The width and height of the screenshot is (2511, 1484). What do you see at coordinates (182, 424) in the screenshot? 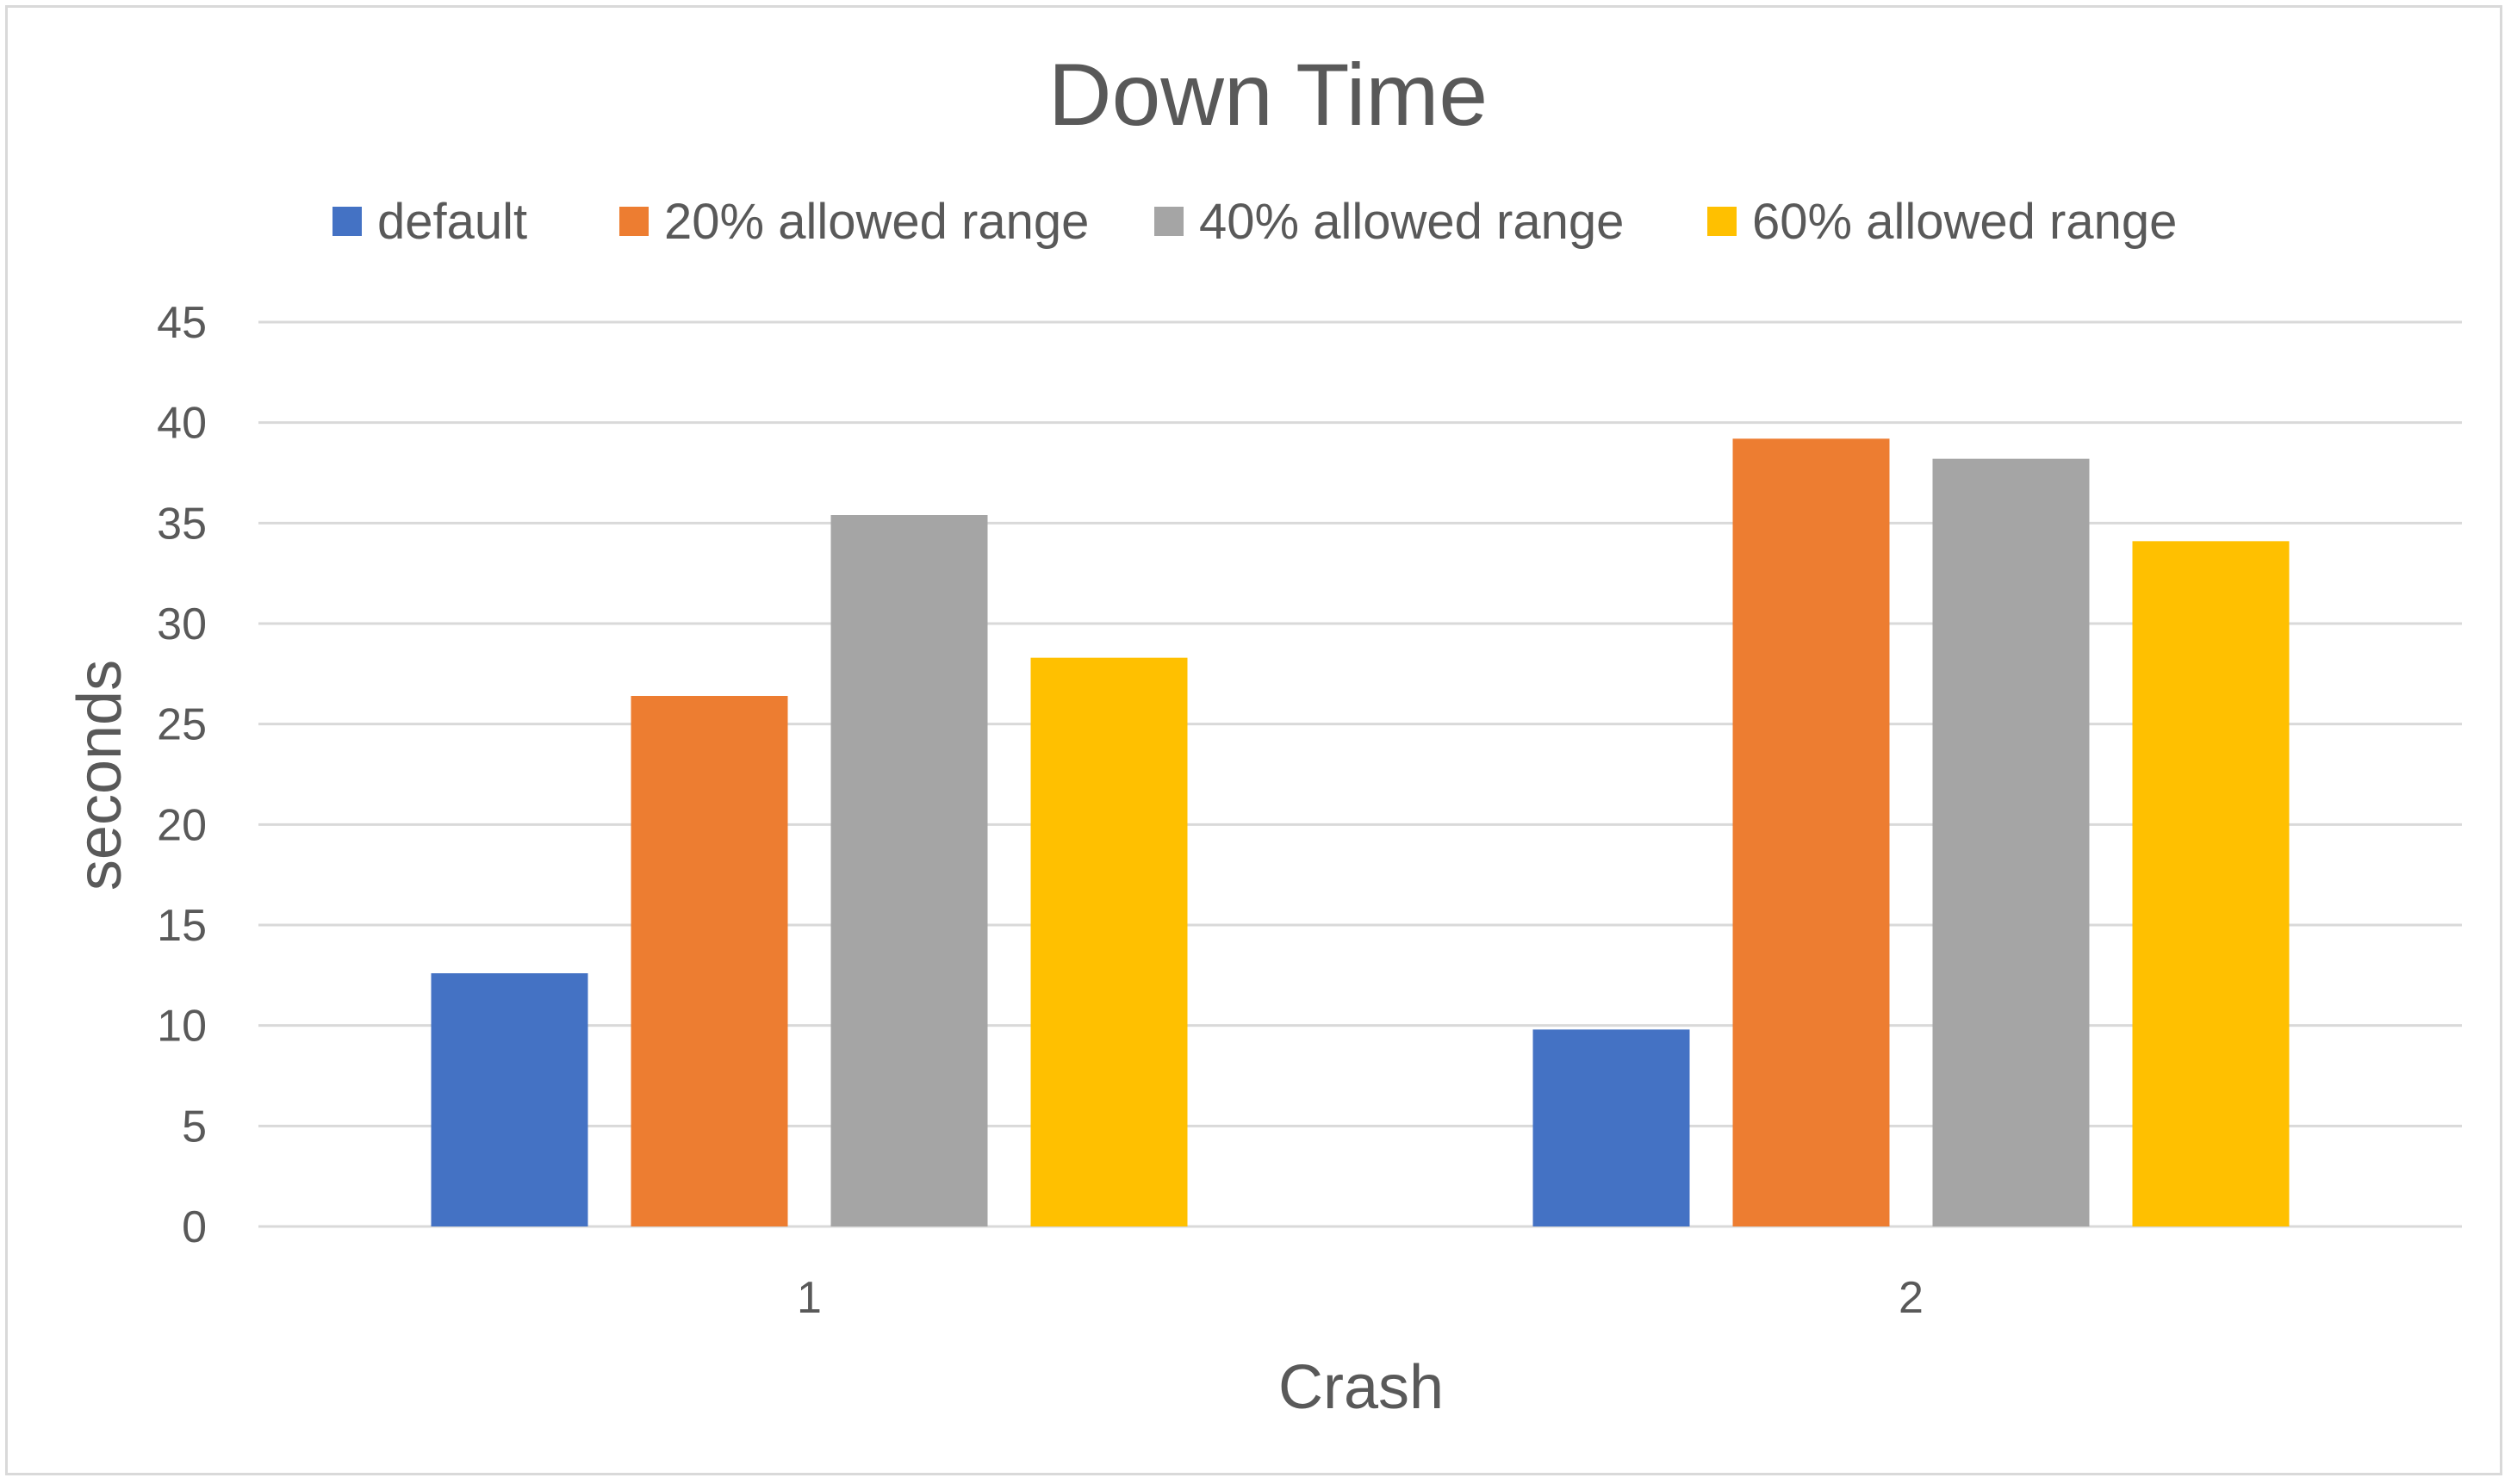
I see `y-tick-label: 40` at bounding box center [182, 424].